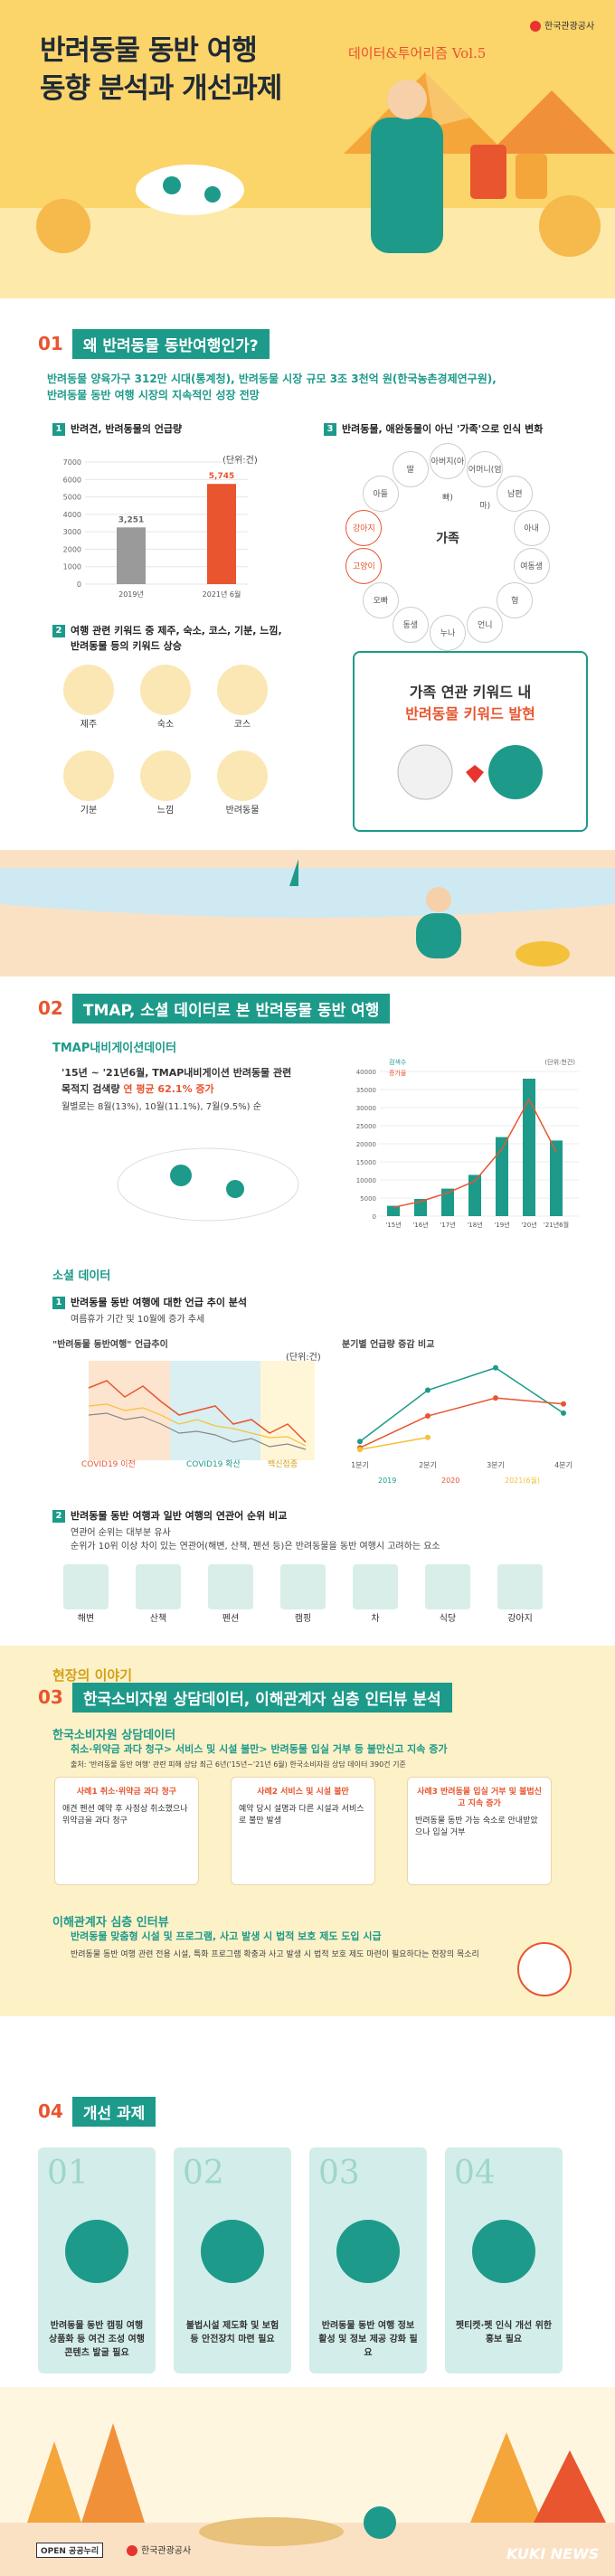 This screenshot has height=2576, width=615. Describe the element at coordinates (72, 462) in the screenshot. I see `y-tick-label: 7000` at that location.